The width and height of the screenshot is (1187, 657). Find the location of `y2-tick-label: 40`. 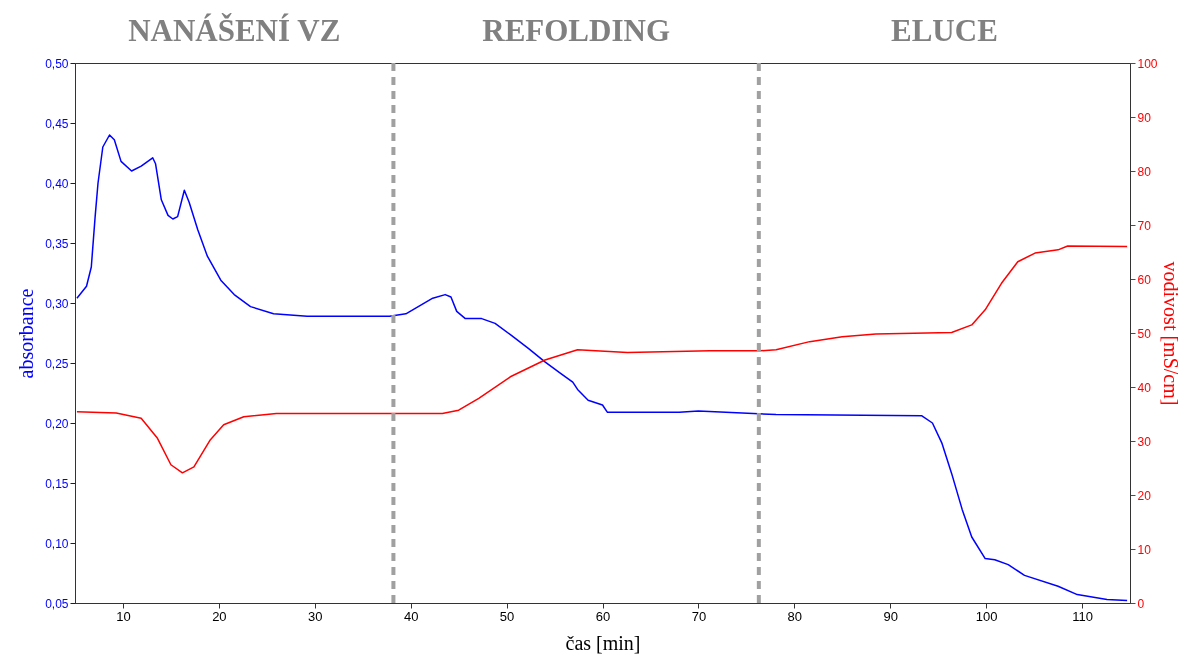

y2-tick-label: 40 is located at coordinates (1144, 387).